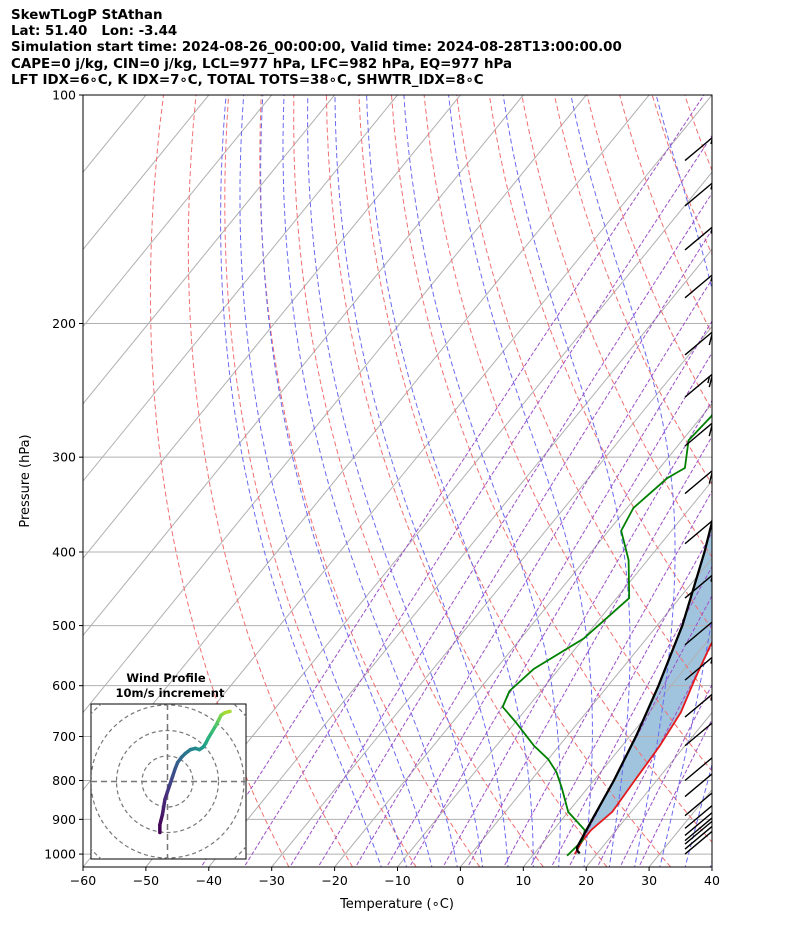  I want to click on chart-title: SkewTLogP StAthan, so click(87, 15).